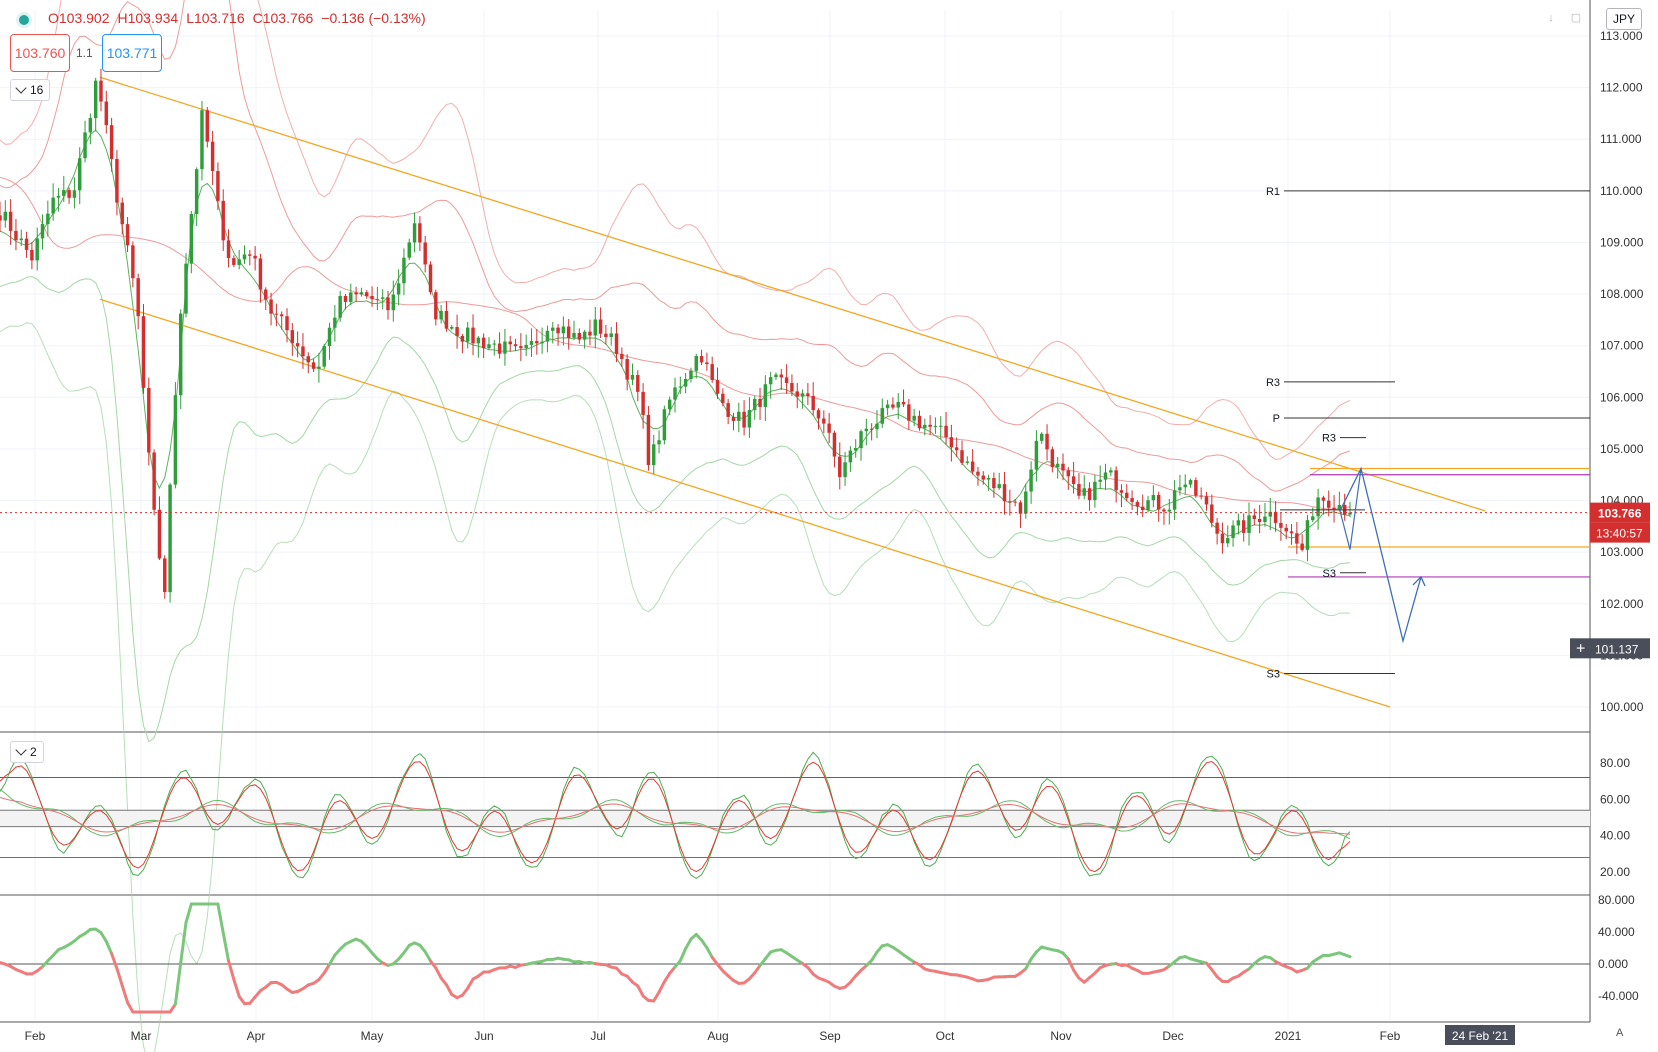  I want to click on indicator-legend-toggle: 16, so click(30, 90).